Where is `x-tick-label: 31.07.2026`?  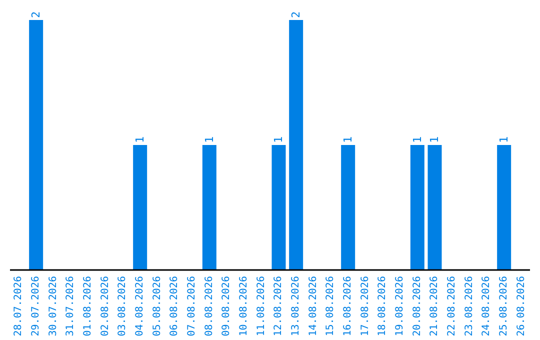 x-tick-label: 31.07.2026 is located at coordinates (70, 306).